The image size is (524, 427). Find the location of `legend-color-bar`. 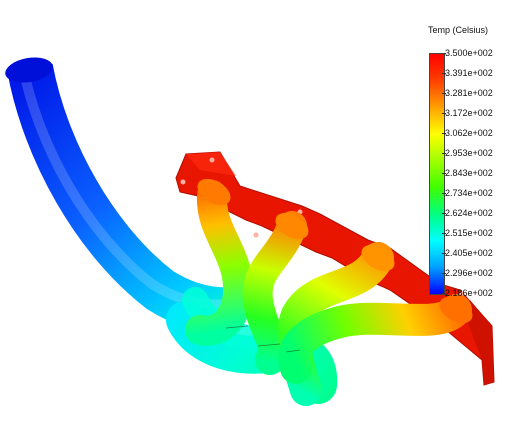

legend-color-bar is located at coordinates (437, 174).